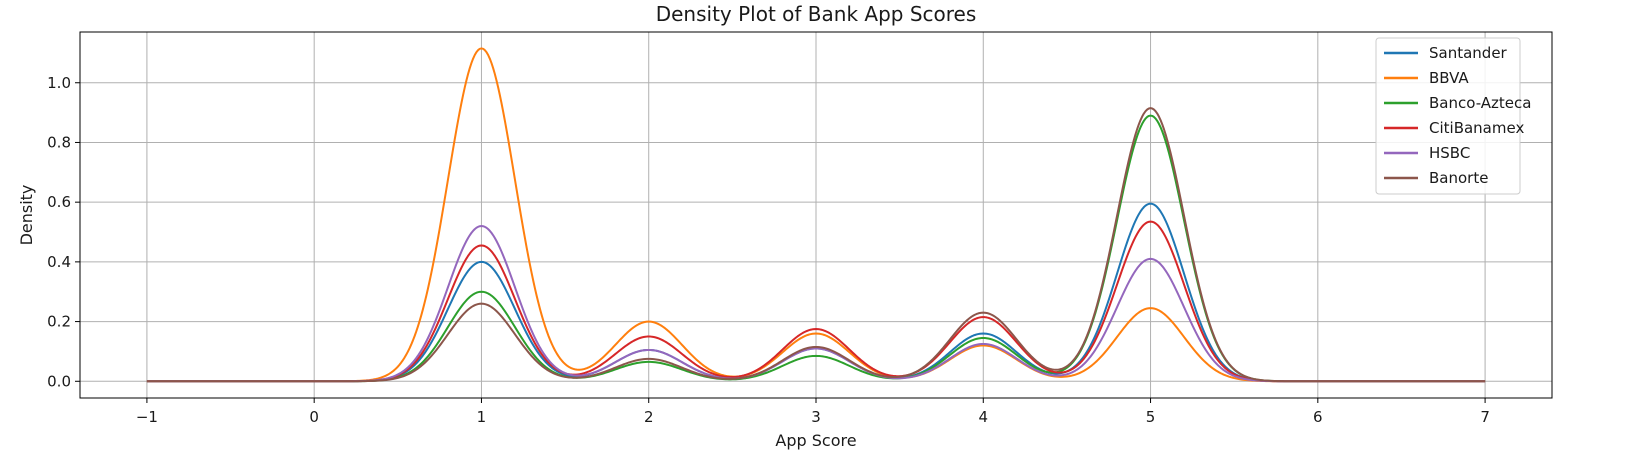  I want to click on legend-item: BBVA, so click(1426, 78).